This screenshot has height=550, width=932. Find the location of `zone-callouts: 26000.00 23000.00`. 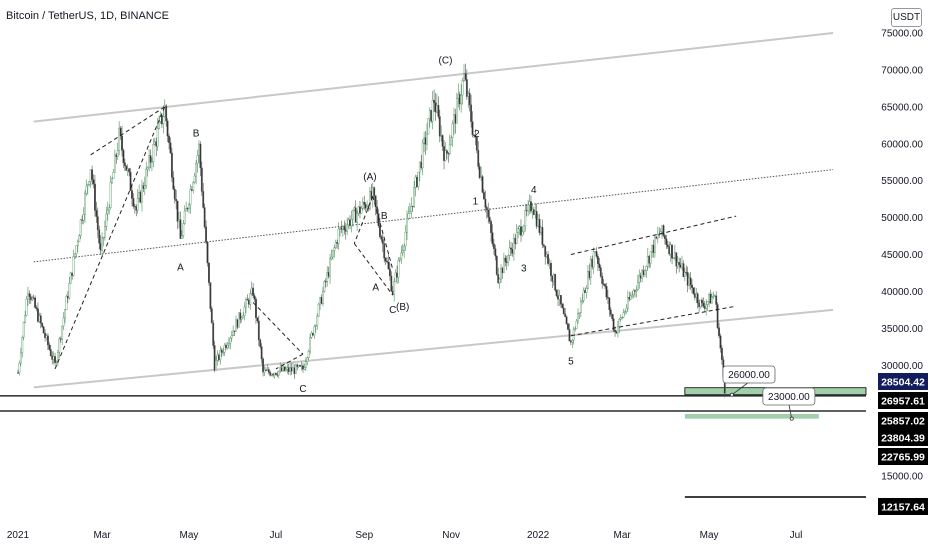

zone-callouts: 26000.00 23000.00 is located at coordinates (769, 393).